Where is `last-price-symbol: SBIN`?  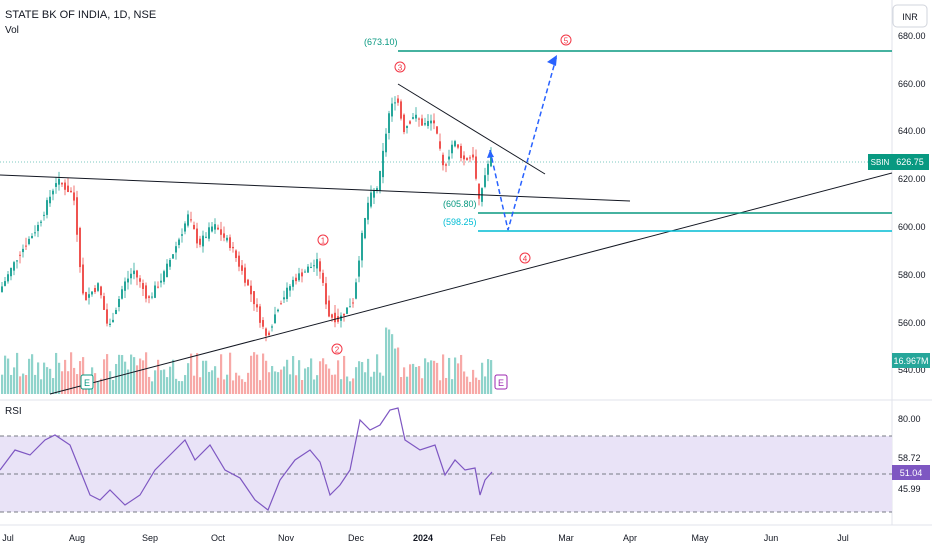
last-price-symbol: SBIN is located at coordinates (880, 162).